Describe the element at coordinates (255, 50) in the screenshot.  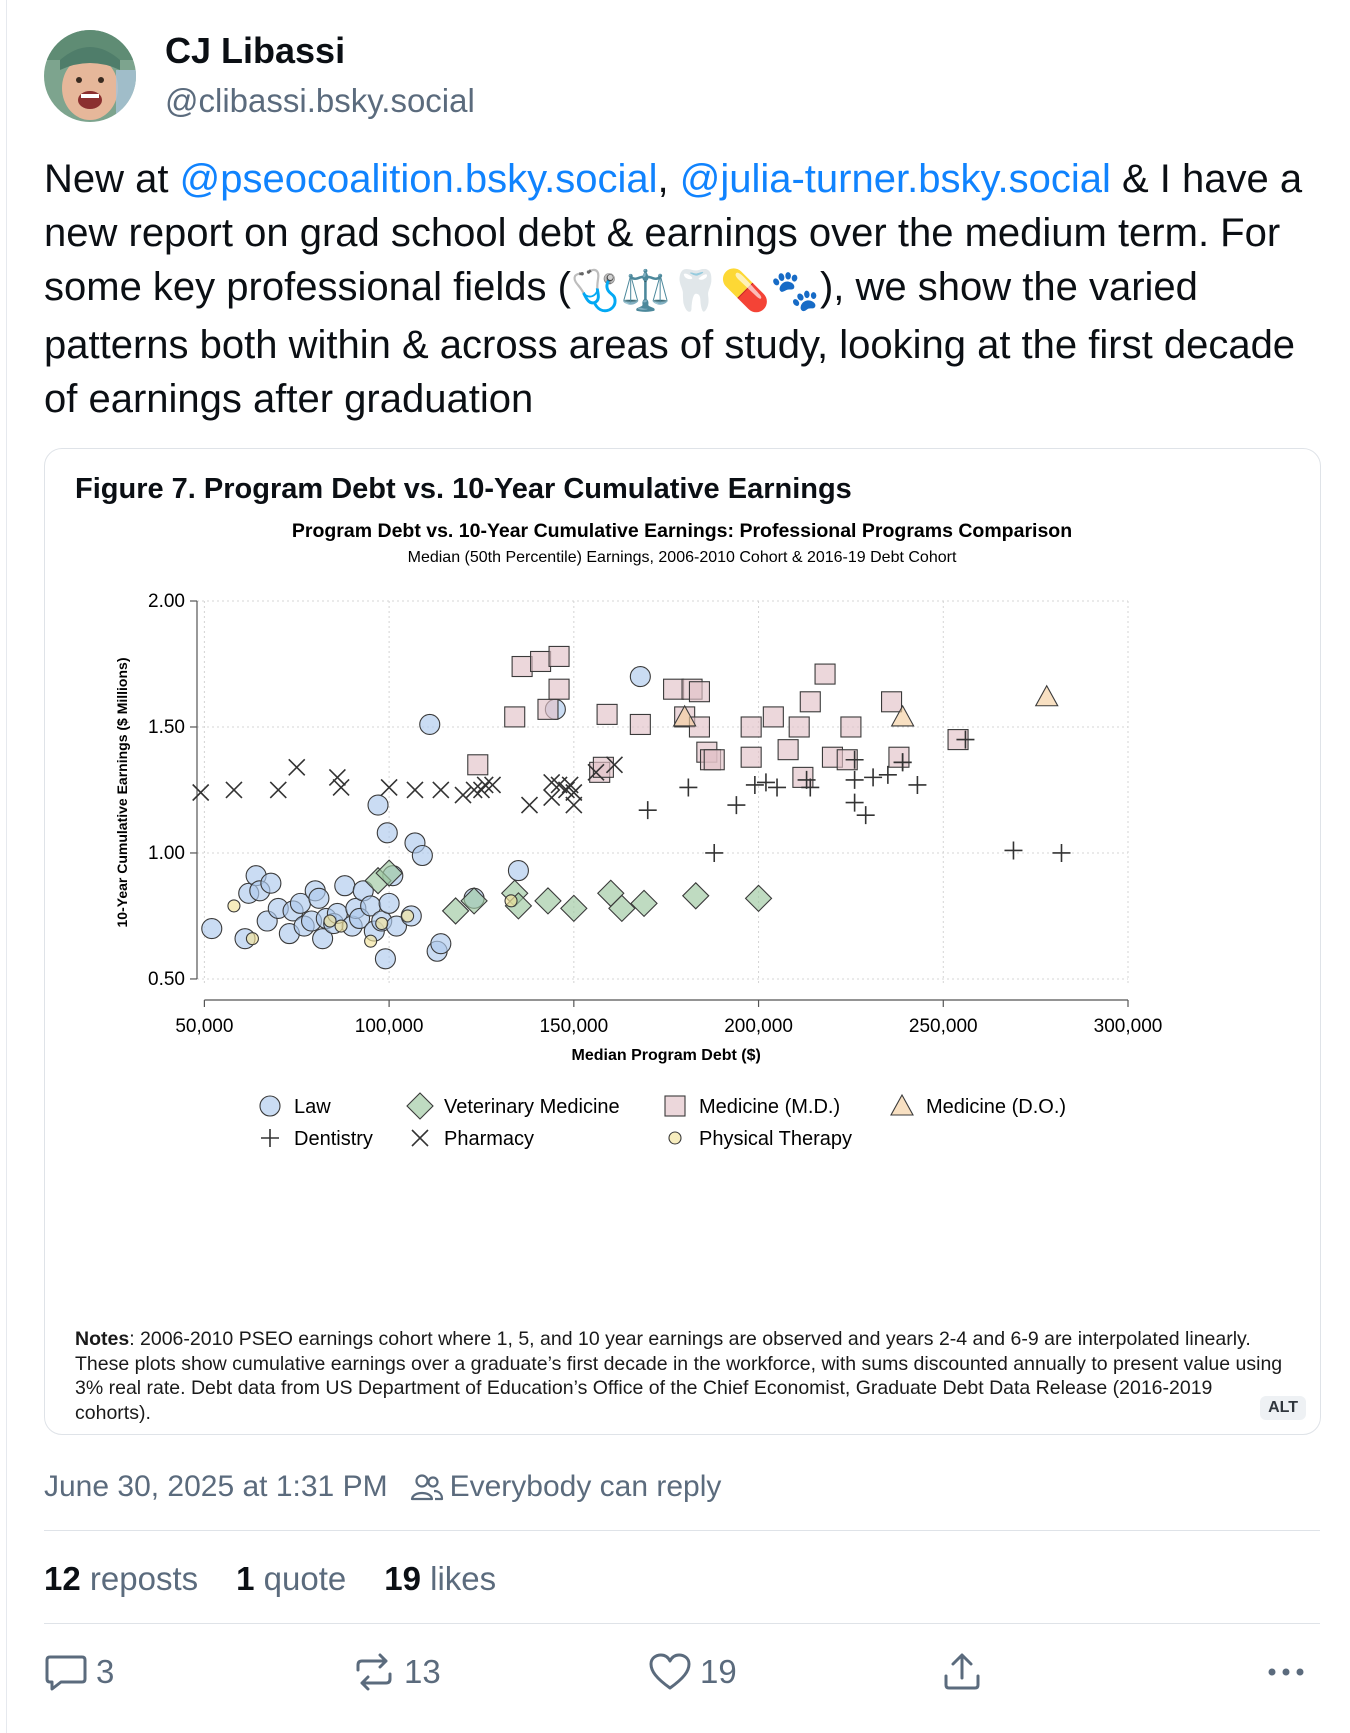
I see `author-name: CJ Libassi` at that location.